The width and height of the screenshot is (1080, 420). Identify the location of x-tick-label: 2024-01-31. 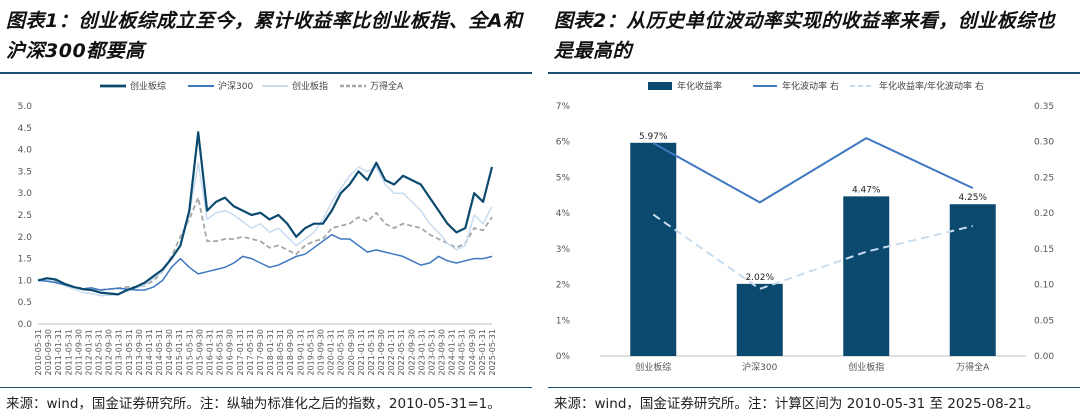
(452, 352).